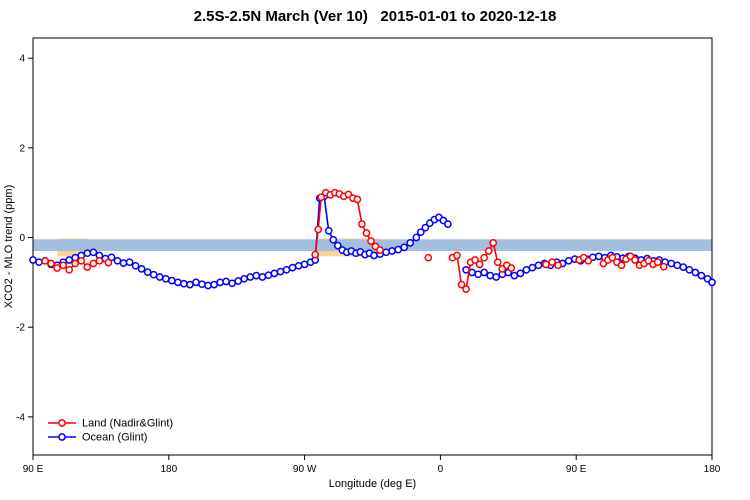 The image size is (750, 500). What do you see at coordinates (22, 59) in the screenshot?
I see `y-tick-label: 4` at bounding box center [22, 59].